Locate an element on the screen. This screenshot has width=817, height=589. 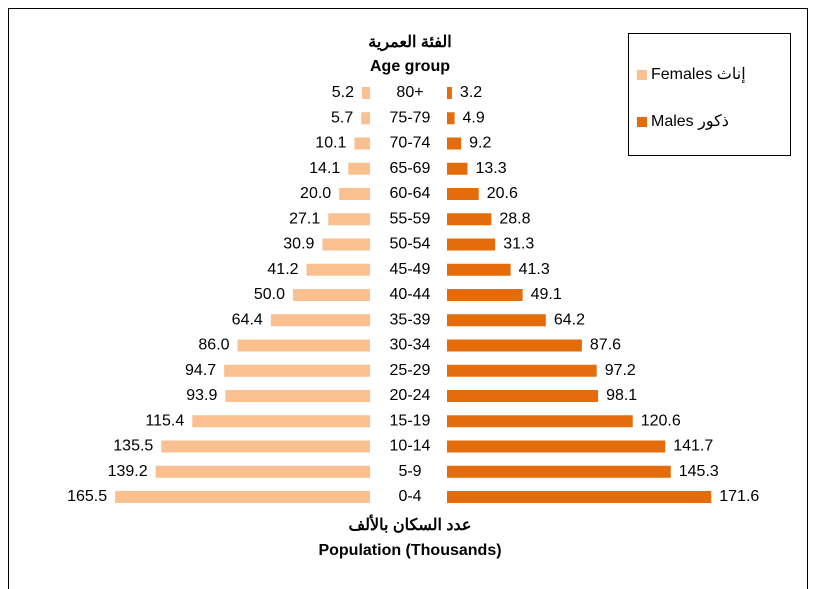
value-label: 50.0 is located at coordinates (269, 294).